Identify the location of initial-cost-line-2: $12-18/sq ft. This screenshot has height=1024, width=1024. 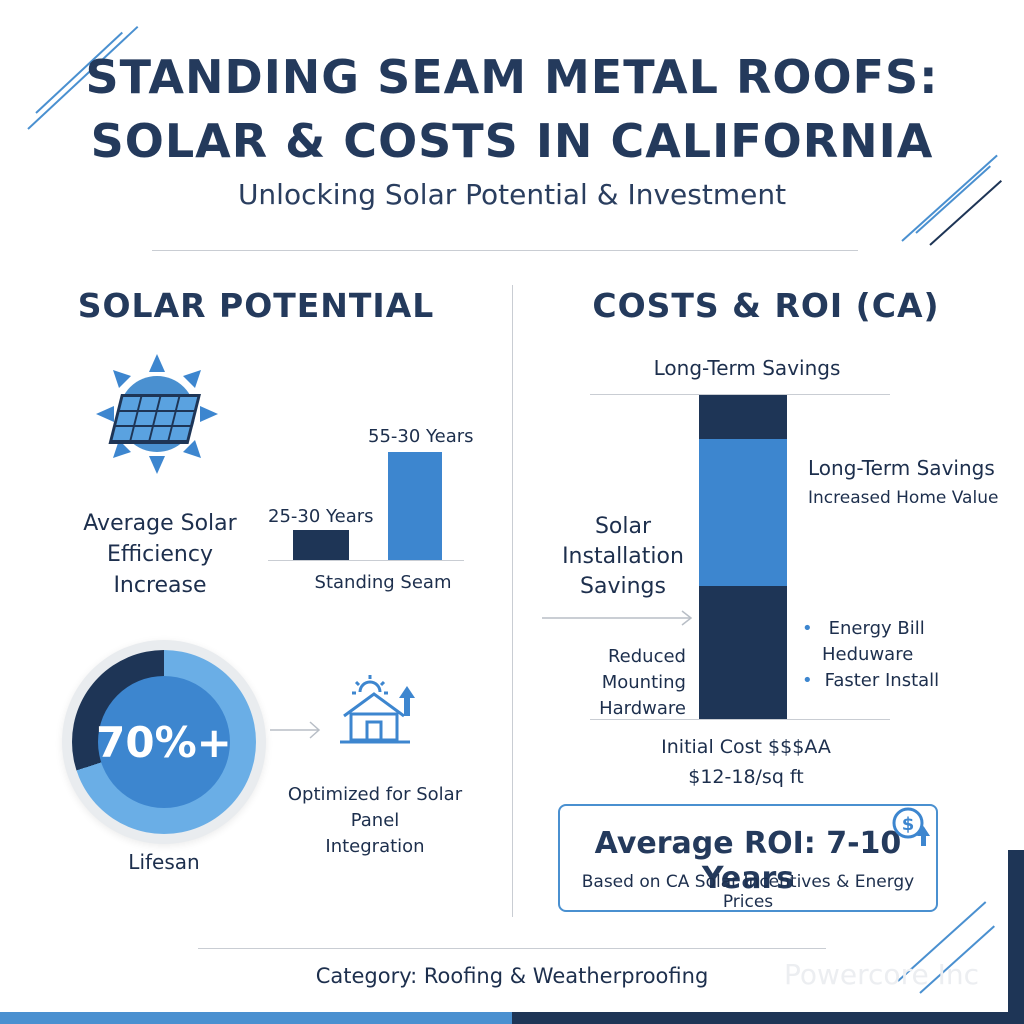
(746, 777).